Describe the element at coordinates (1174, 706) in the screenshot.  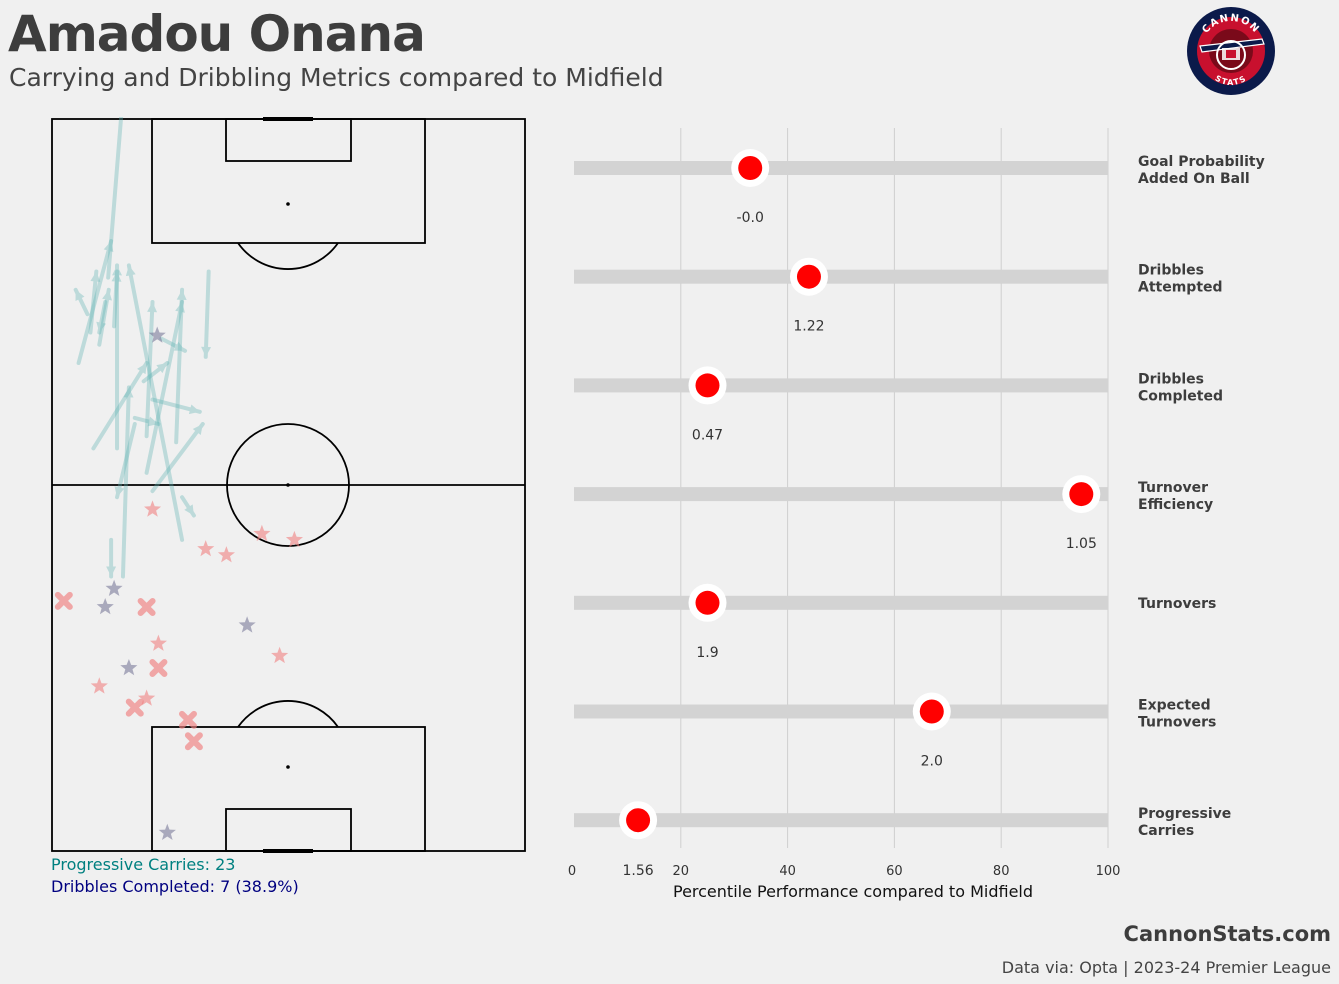
I see `metric-label: Expected` at that location.